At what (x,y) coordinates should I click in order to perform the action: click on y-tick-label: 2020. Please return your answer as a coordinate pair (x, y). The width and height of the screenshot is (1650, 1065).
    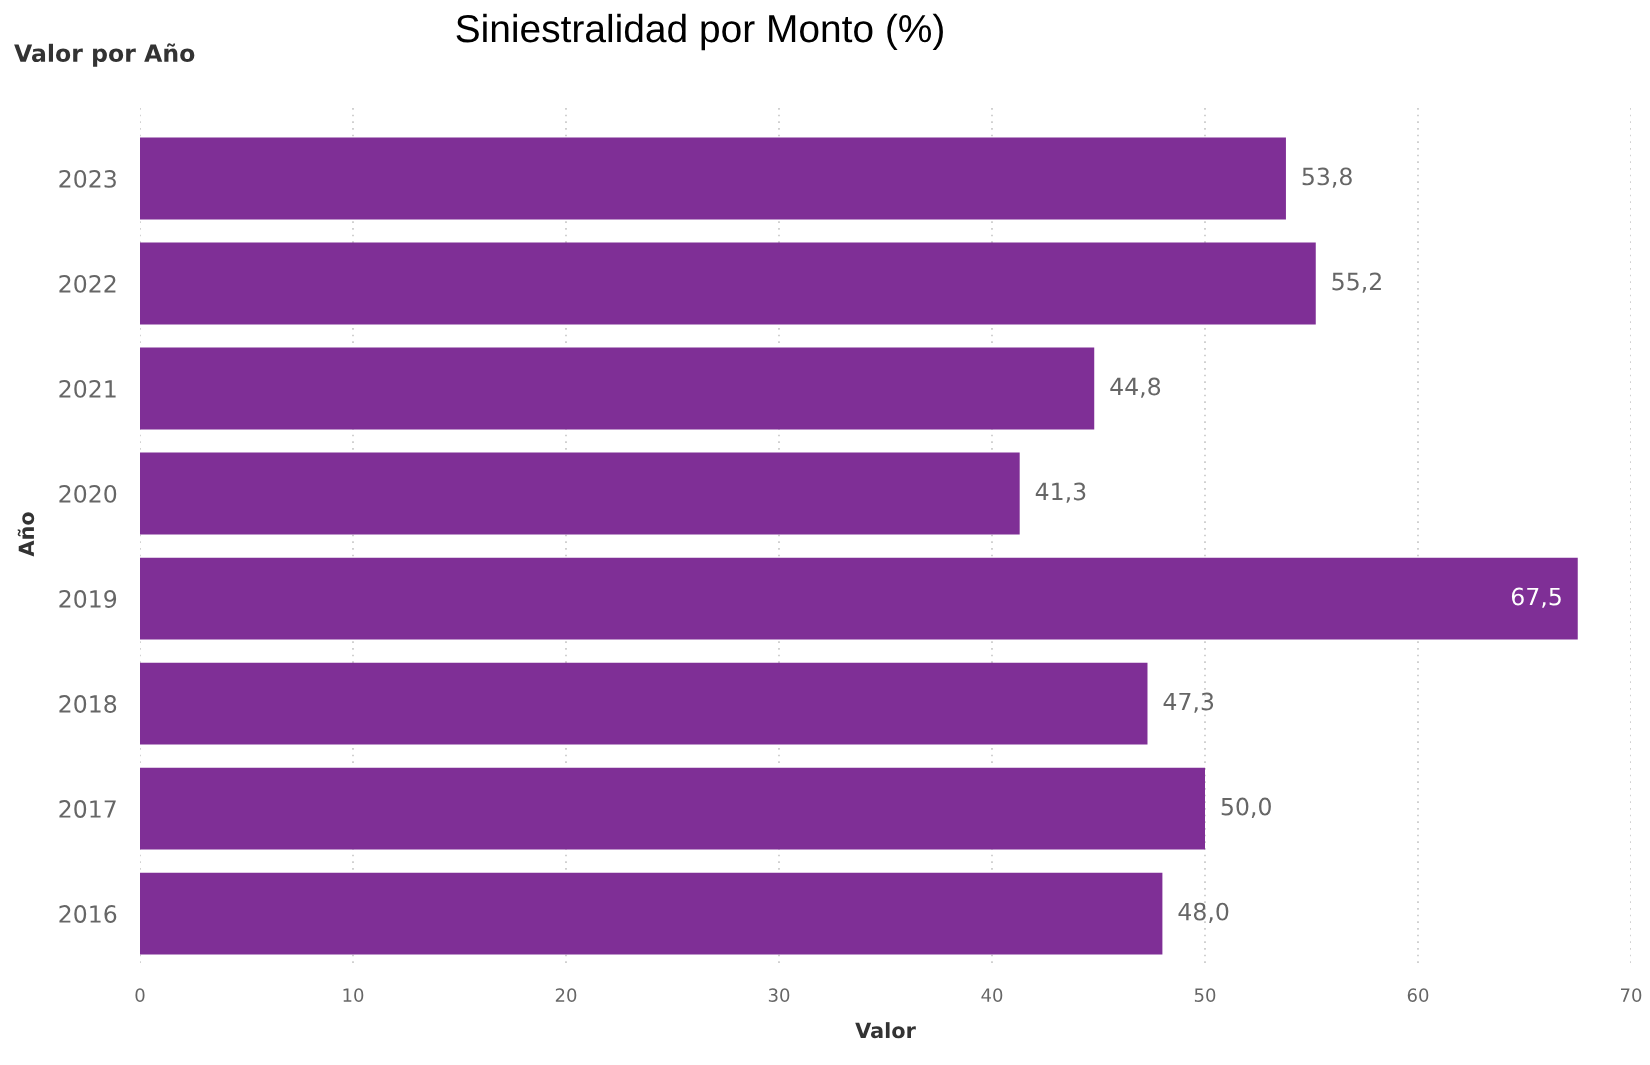
    Looking at the image, I should click on (88, 494).